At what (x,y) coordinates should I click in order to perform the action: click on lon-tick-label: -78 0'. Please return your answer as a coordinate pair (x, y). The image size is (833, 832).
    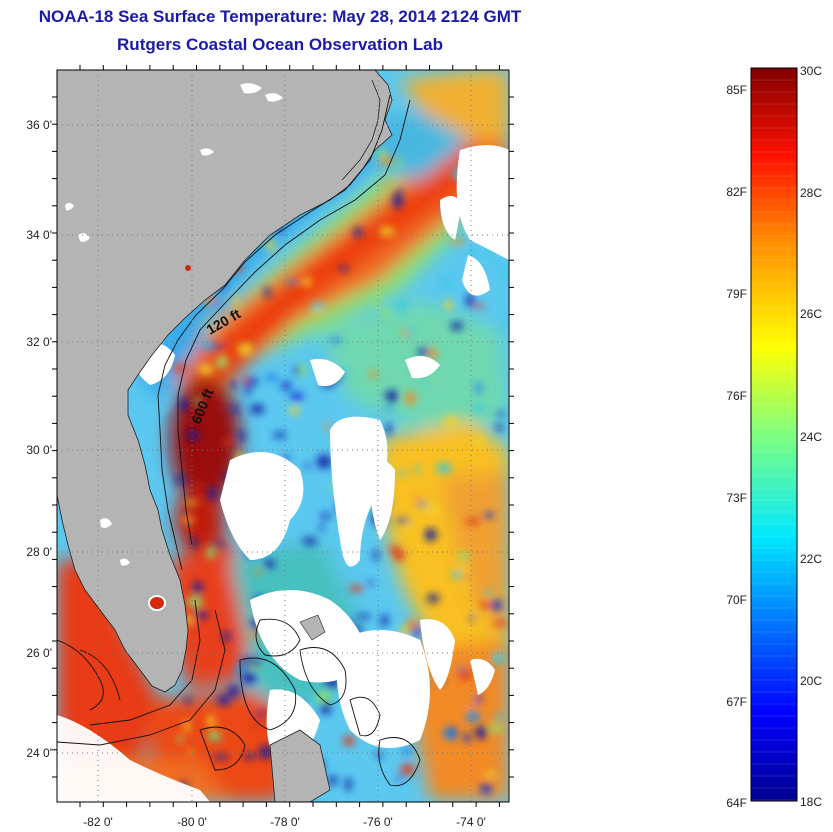
    Looking at the image, I should click on (285, 822).